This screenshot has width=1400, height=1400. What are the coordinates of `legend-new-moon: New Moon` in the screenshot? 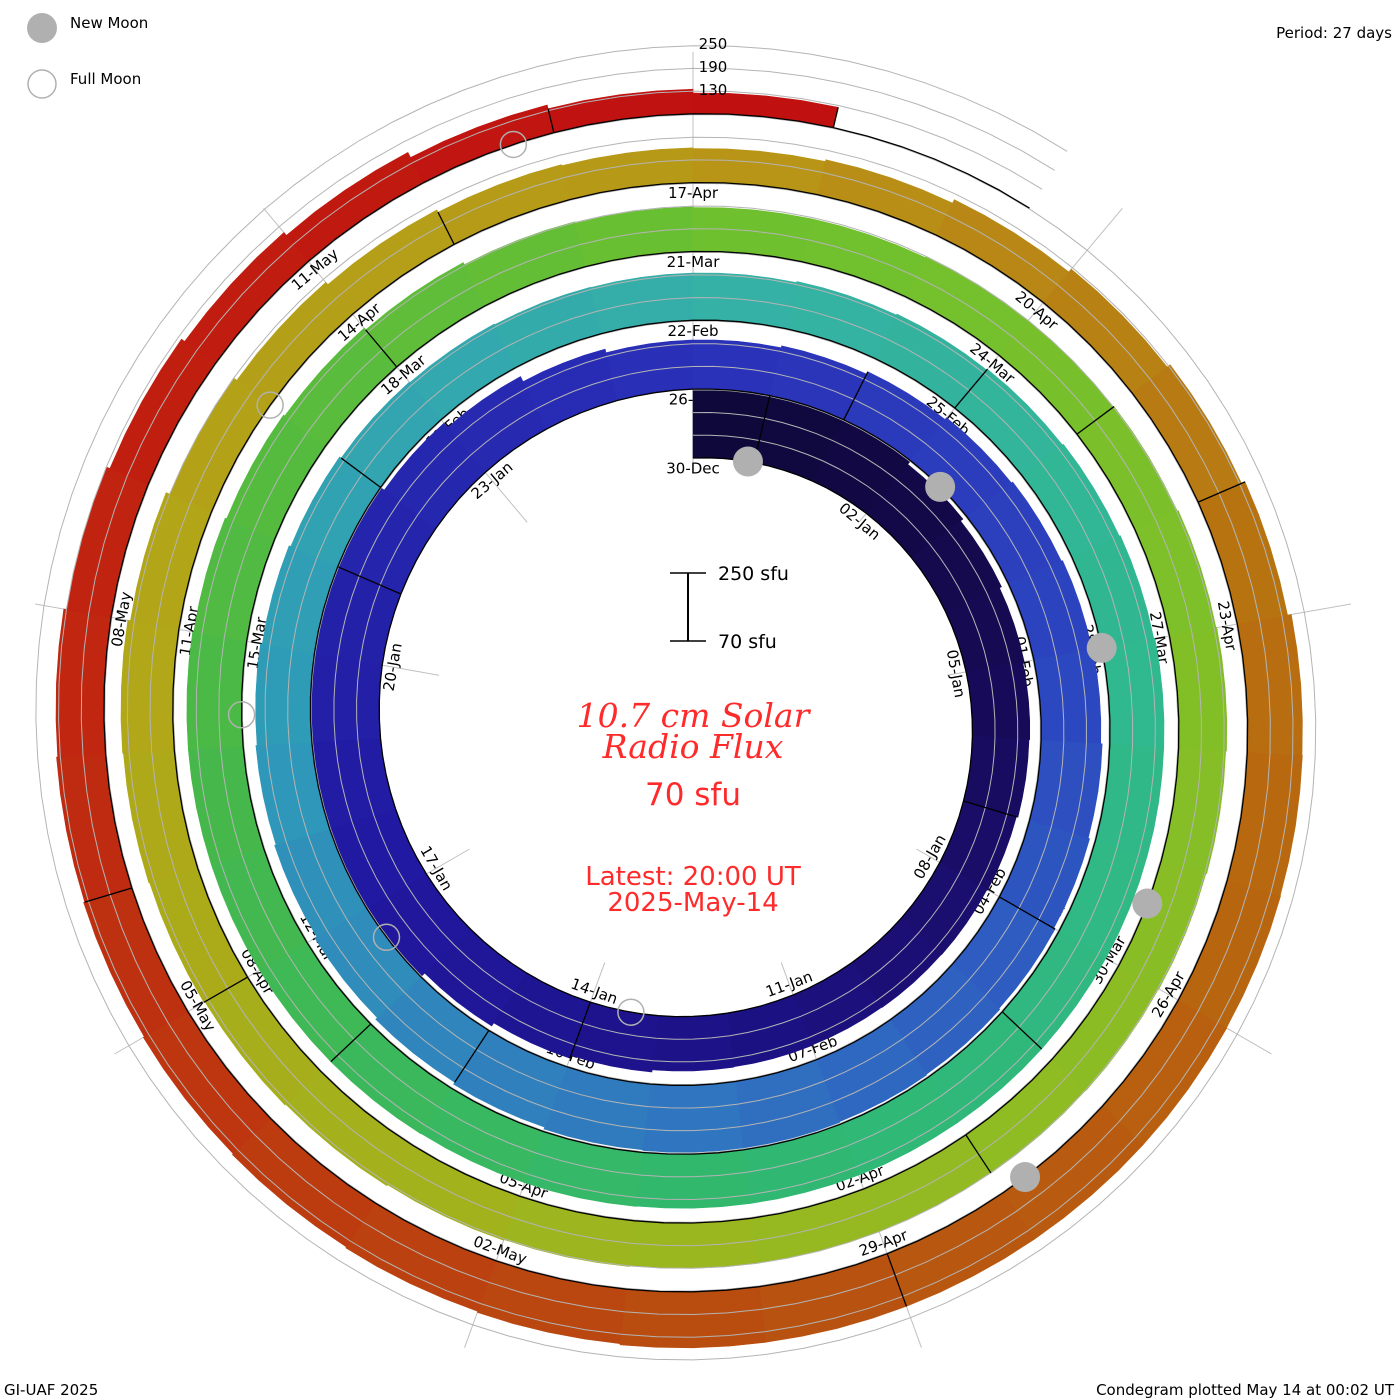 It's located at (109, 23).